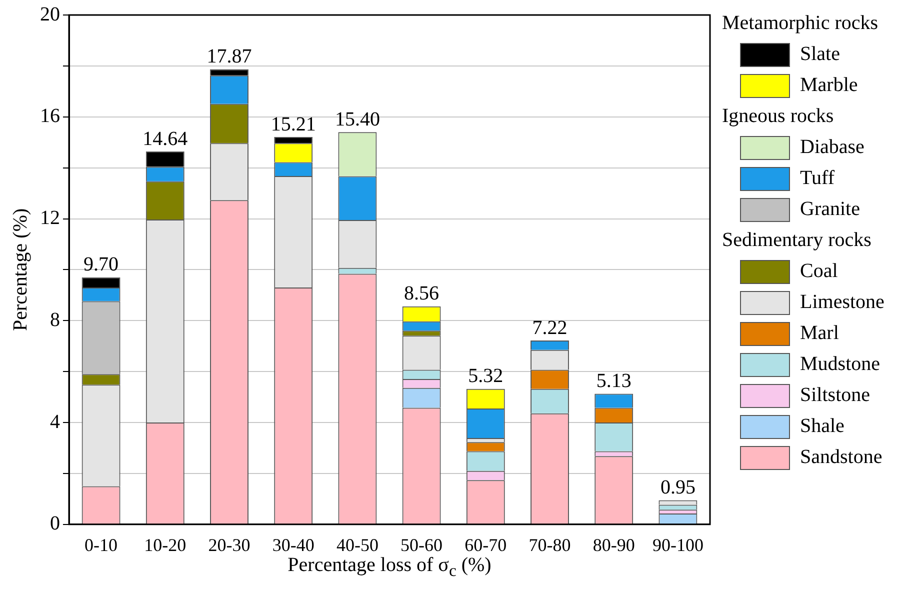 Image resolution: width=920 pixels, height=590 pixels. I want to click on x-tick-label: 80-90, so click(613, 544).